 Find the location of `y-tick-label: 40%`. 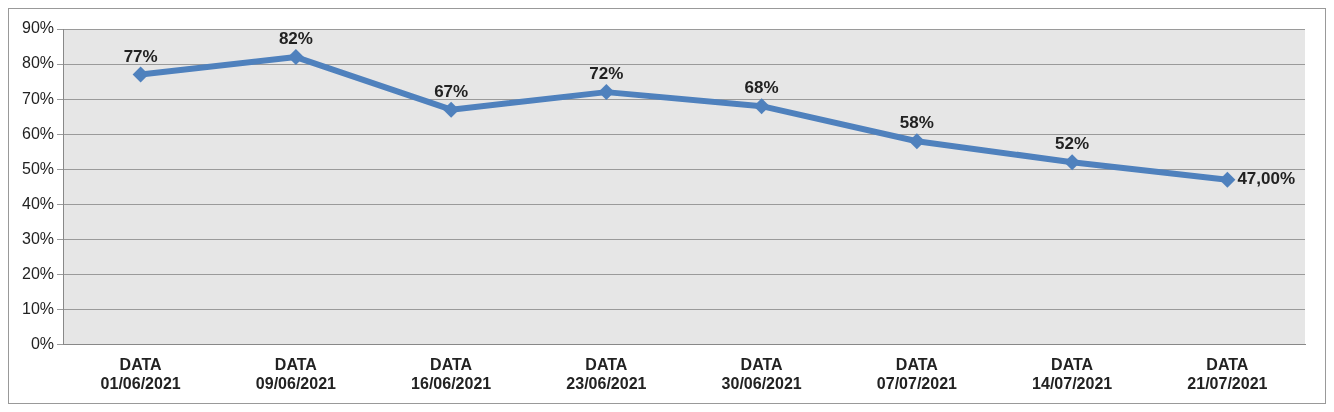

y-tick-label: 40% is located at coordinates (38, 203).